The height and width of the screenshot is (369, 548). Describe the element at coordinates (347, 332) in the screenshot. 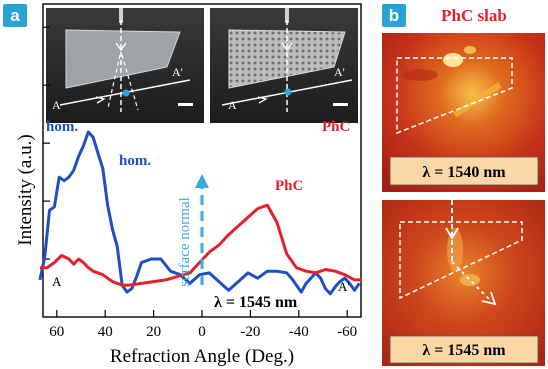

I see `x-tick-label: -60` at that location.